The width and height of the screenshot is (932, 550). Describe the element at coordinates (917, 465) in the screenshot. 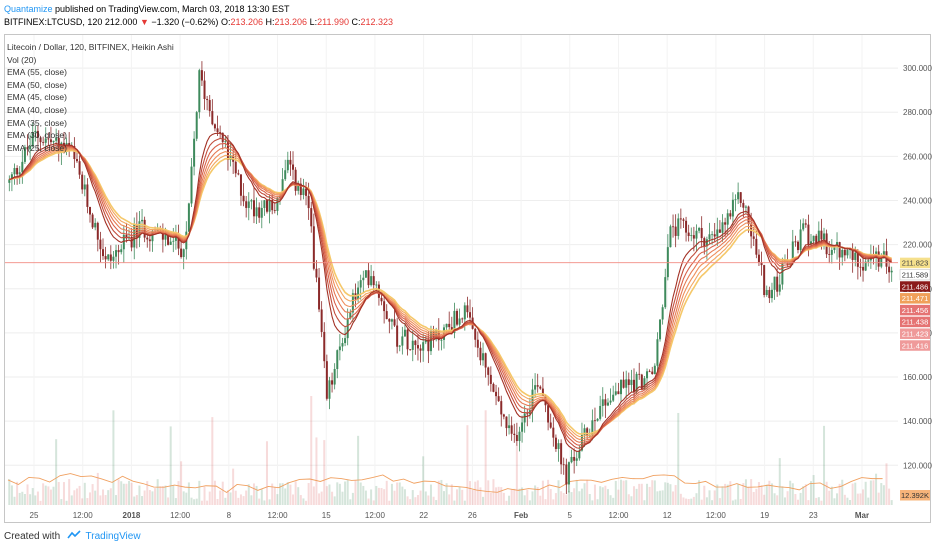

I see `price-tick-label: 120.000` at that location.